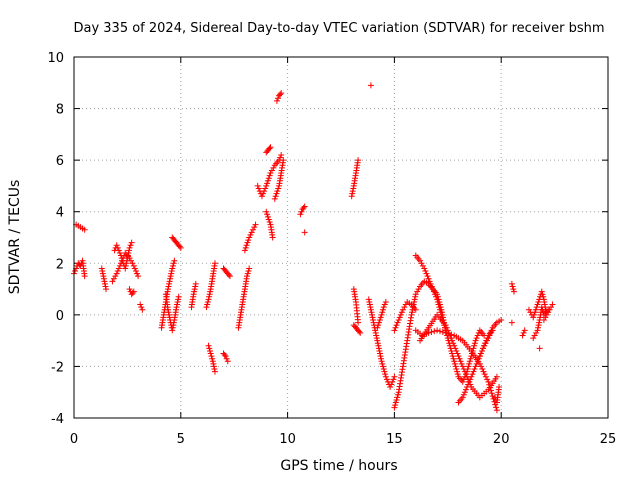 Image resolution: width=640 pixels, height=480 pixels. Describe the element at coordinates (57, 367) in the screenshot. I see `y-tick-label: -2` at that location.